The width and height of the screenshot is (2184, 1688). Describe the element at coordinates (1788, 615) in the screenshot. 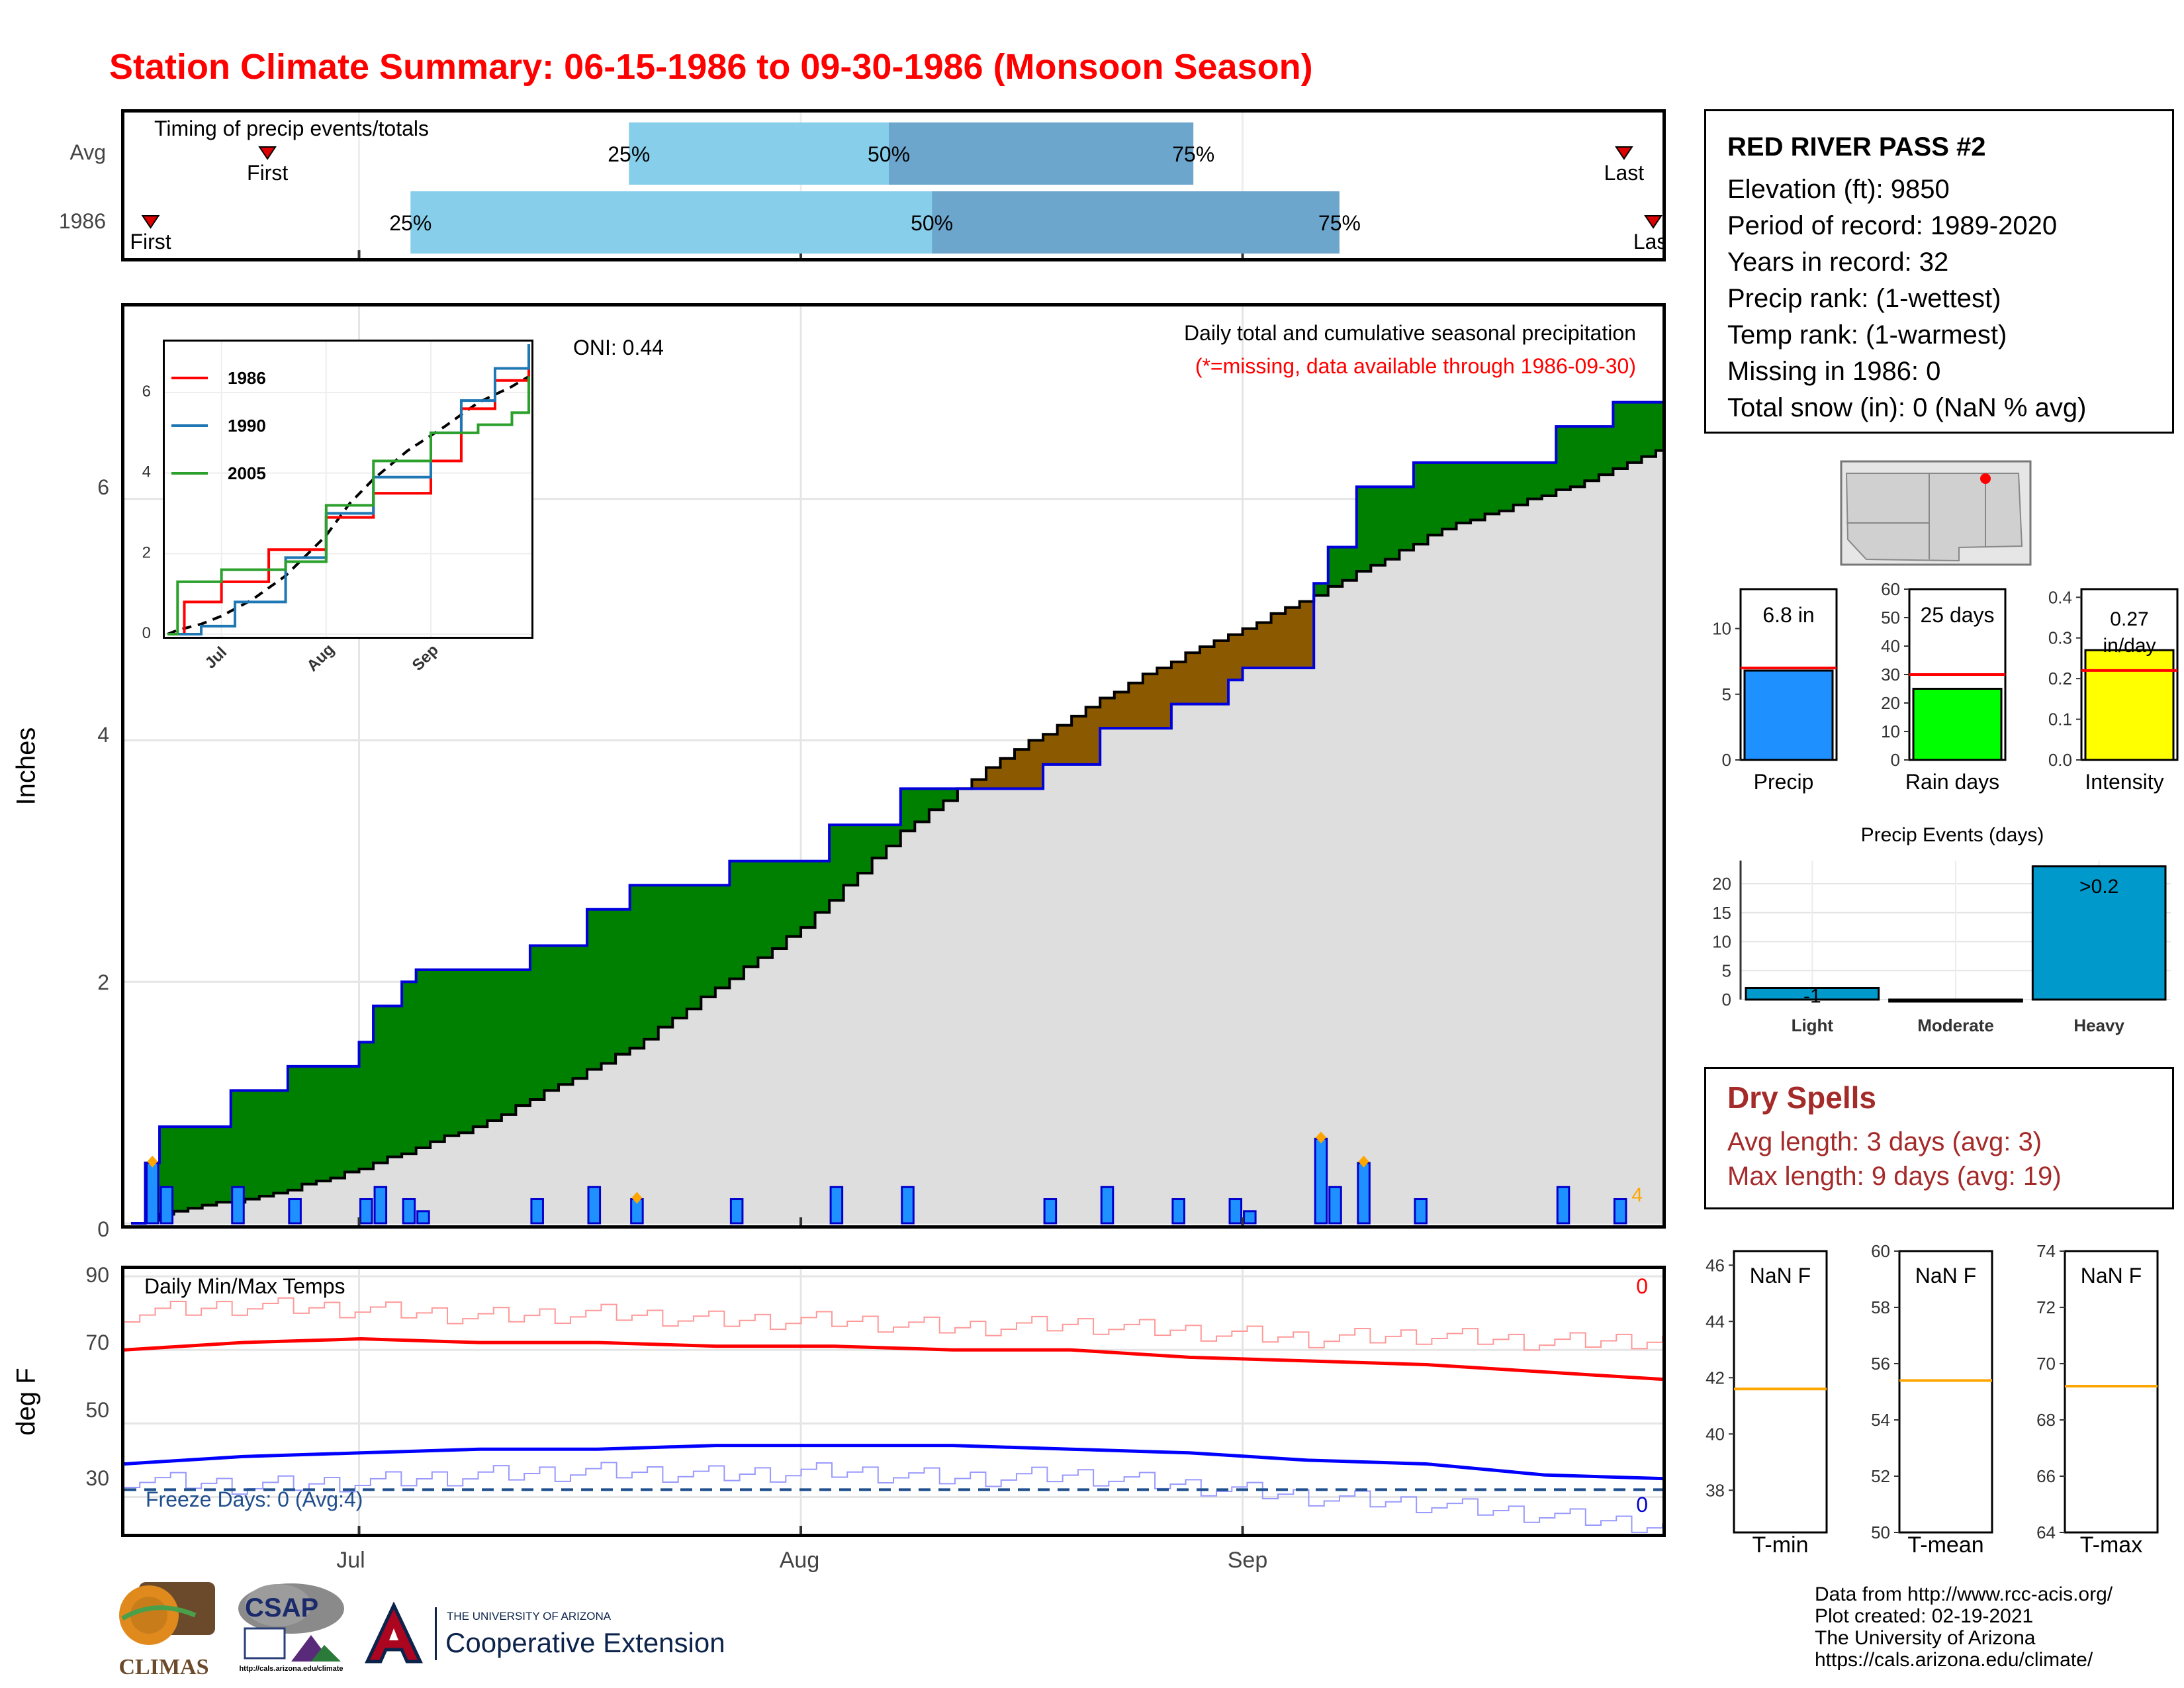

I see `summary-value-label: 6.8 in` at that location.